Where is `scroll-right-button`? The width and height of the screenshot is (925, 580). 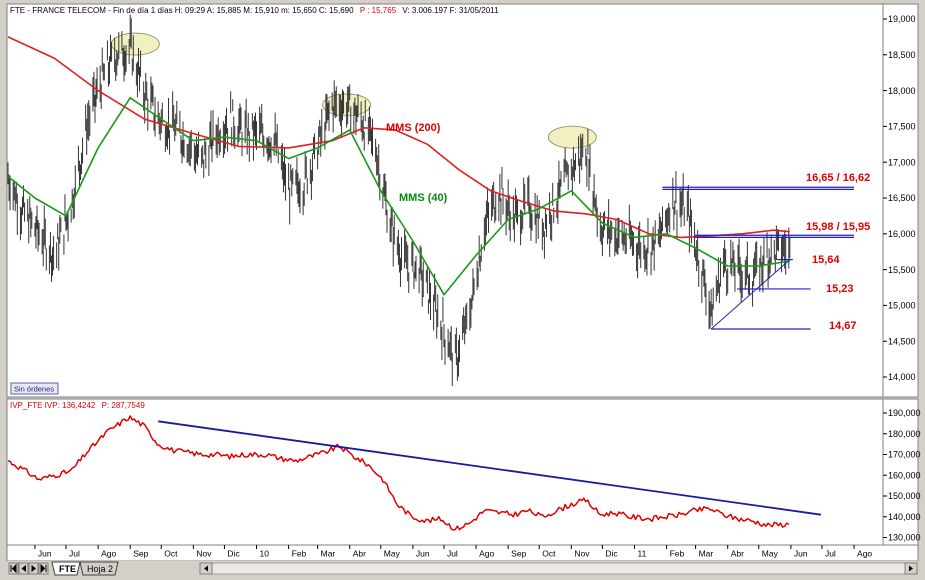
scroll-right-button is located at coordinates (911, 568).